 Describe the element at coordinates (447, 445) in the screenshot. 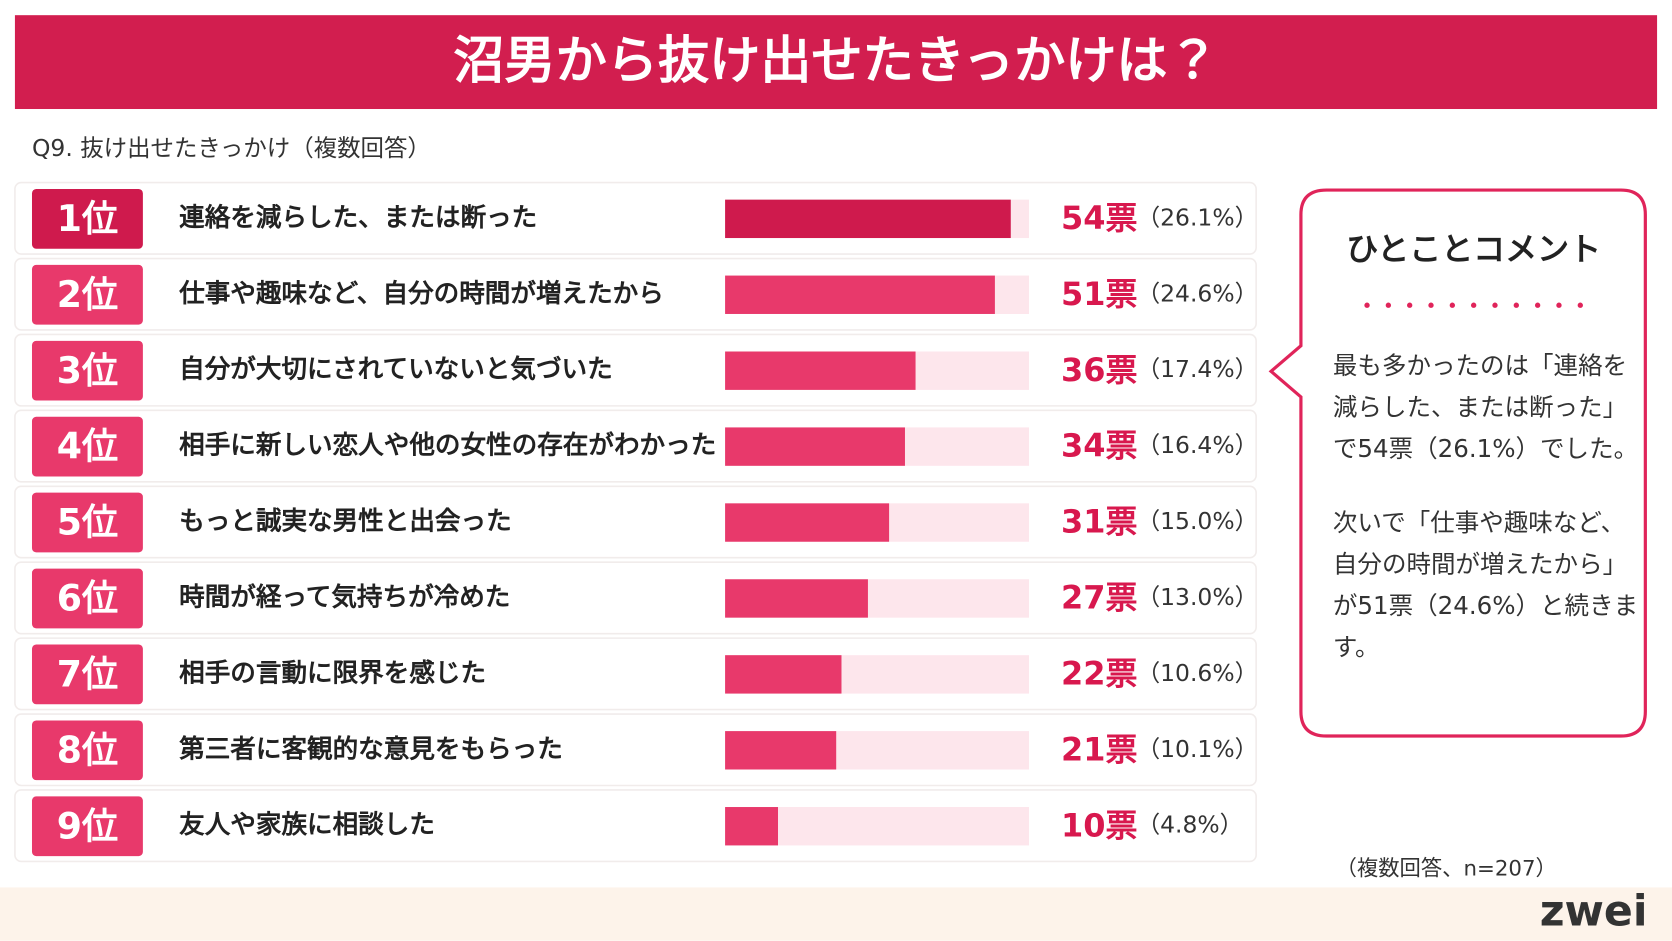

I see `category-label: 相手に新しい恋人や他の女性の存在がわかった` at that location.